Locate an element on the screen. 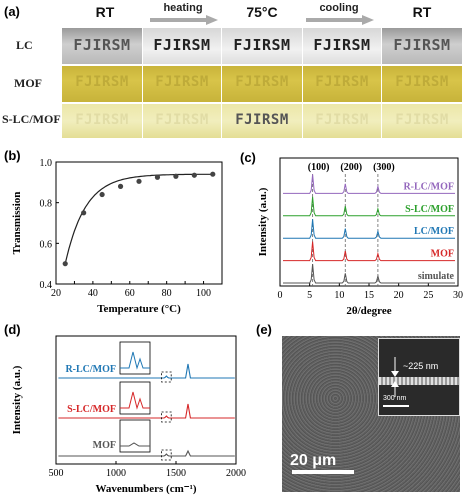  x-tick-label: 10 is located at coordinates (339, 295).